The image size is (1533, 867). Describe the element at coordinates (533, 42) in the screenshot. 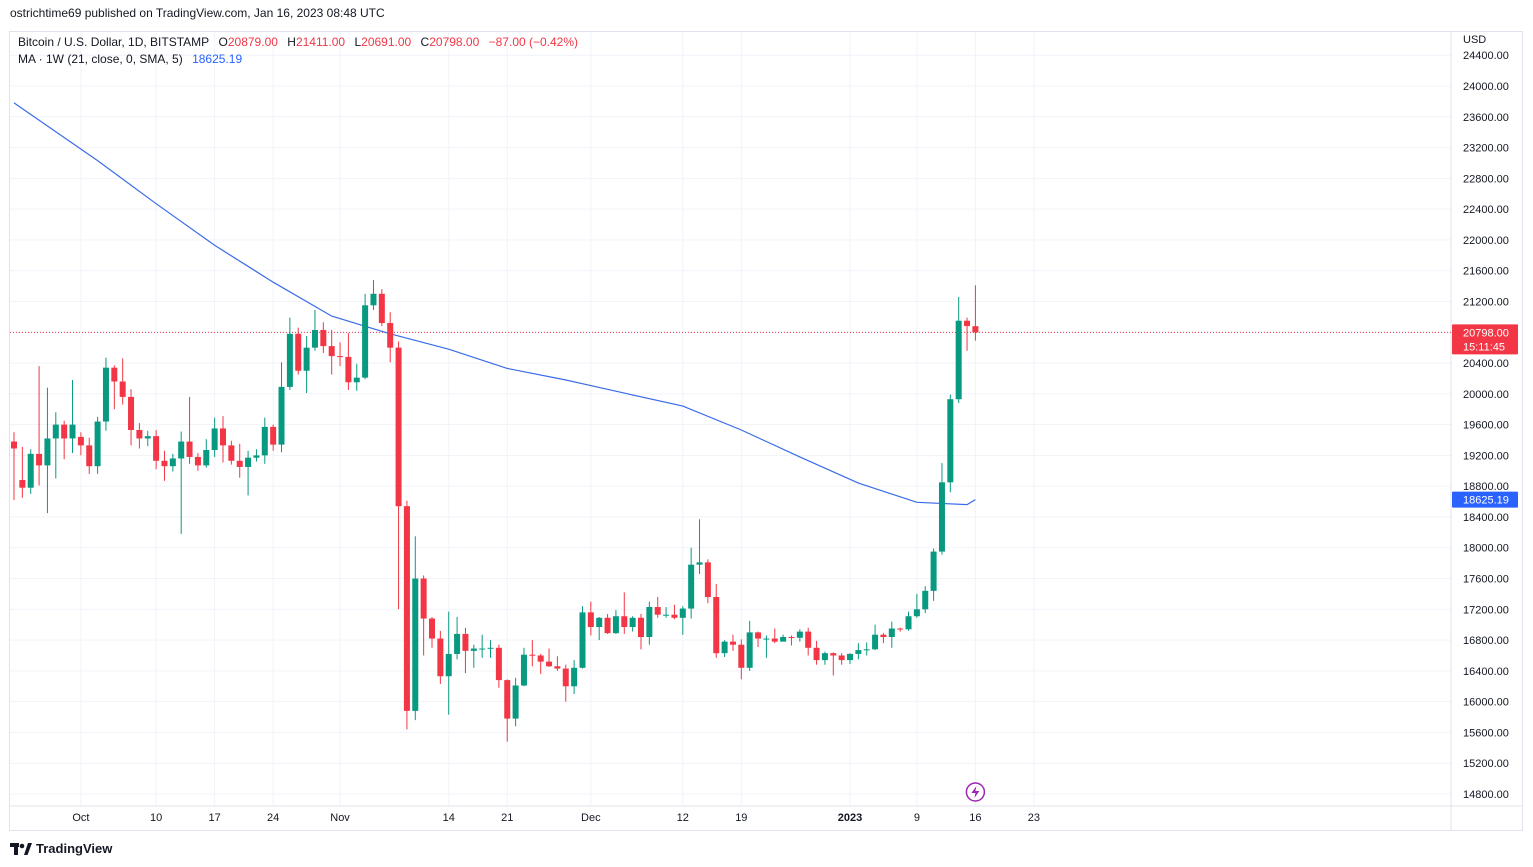

I see `change-value: −87.00 (−0.42%)` at that location.